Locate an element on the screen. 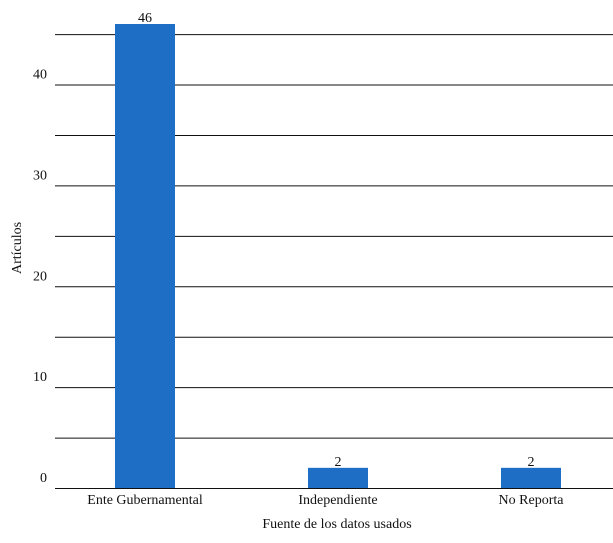 Image resolution: width=613 pixels, height=543 pixels. x-tick-label: No Reporta is located at coordinates (532, 500).